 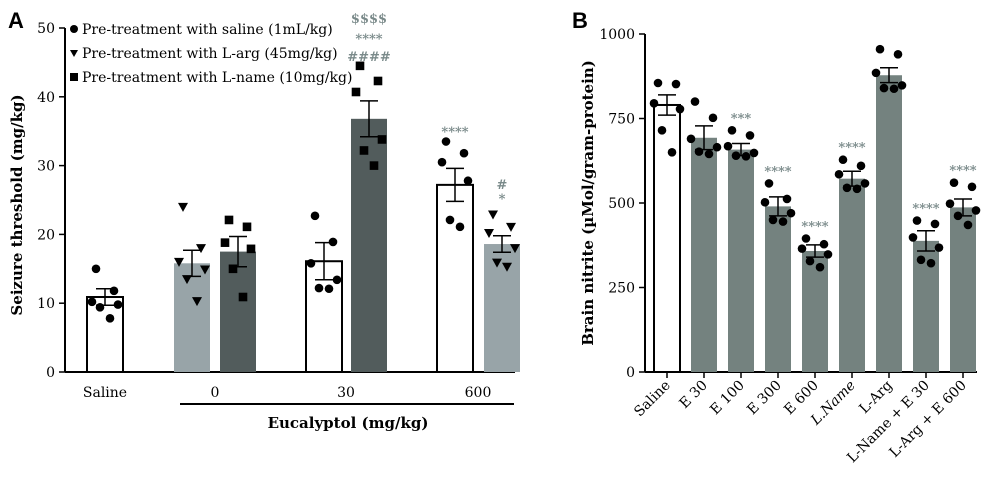 I want to click on panel-b-x-tick-label: E 300, so click(x=764, y=398).